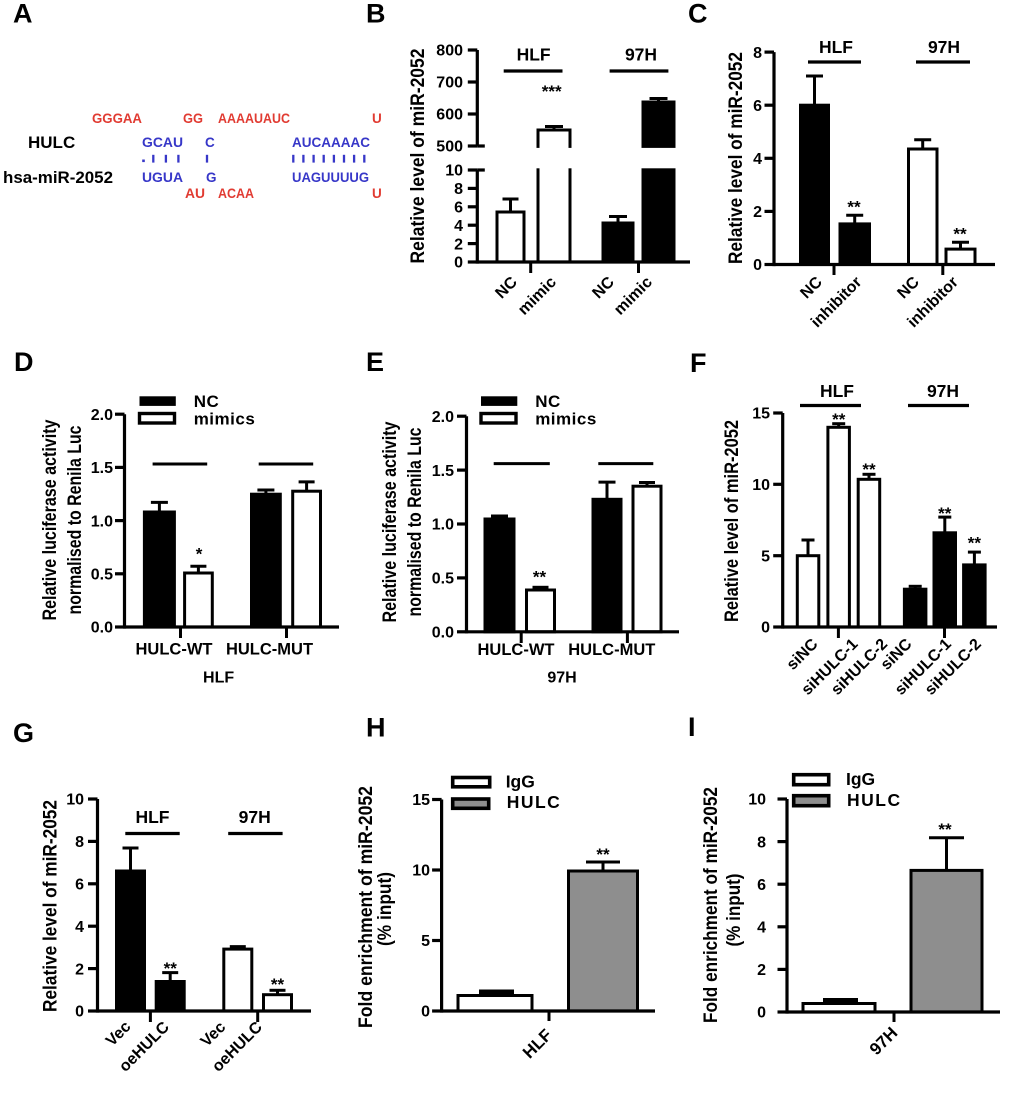 Image resolution: width=1020 pixels, height=1097 pixels. I want to click on svg-text: H, so click(376, 728).